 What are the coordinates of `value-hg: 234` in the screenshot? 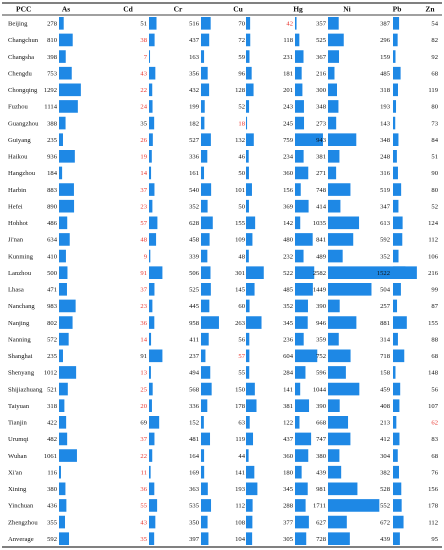 It's located at (288, 157).